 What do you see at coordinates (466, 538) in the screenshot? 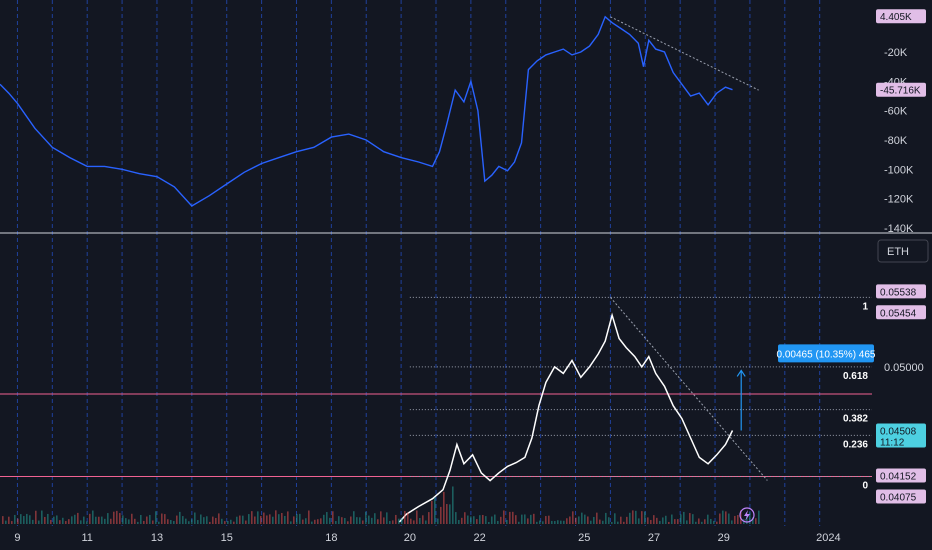
I see `time-axis: 9 11 13 15 18 20 22 25 27 29 2024` at bounding box center [466, 538].